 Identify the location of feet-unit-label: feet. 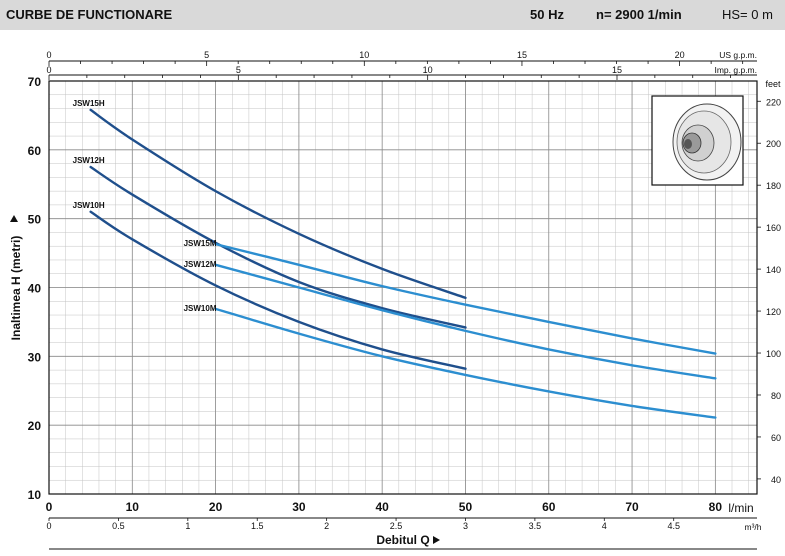
(773, 84).